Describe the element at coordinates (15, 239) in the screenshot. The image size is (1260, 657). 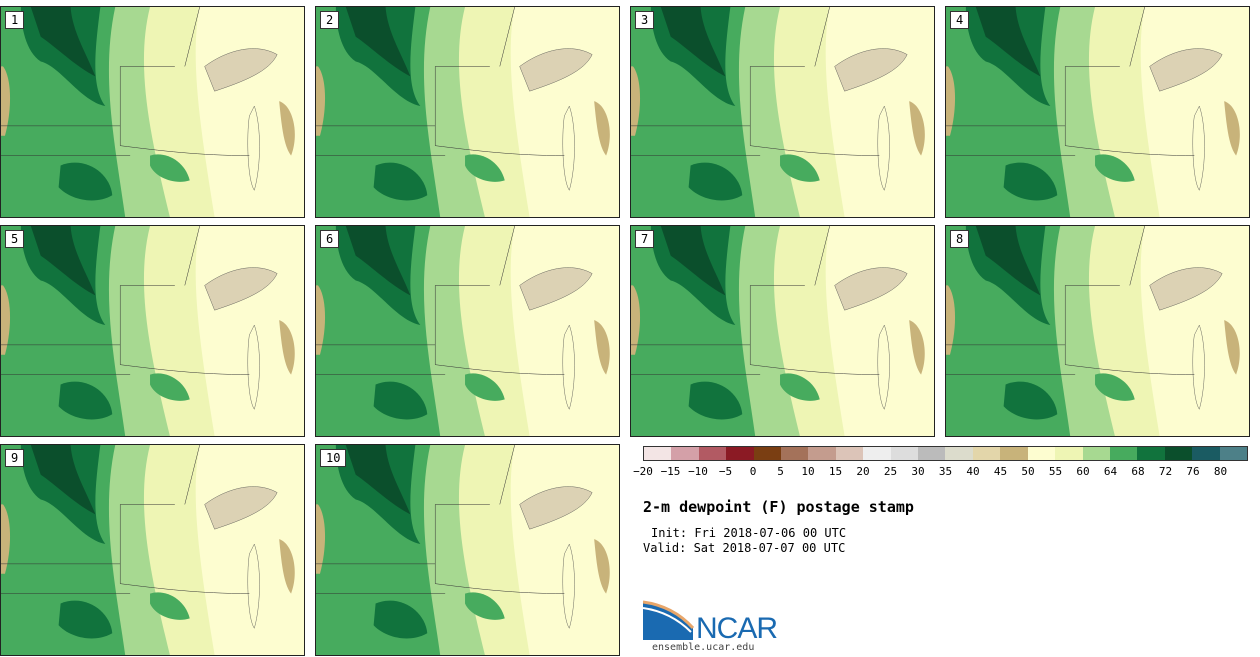
I see `panel-label: 5` at that location.